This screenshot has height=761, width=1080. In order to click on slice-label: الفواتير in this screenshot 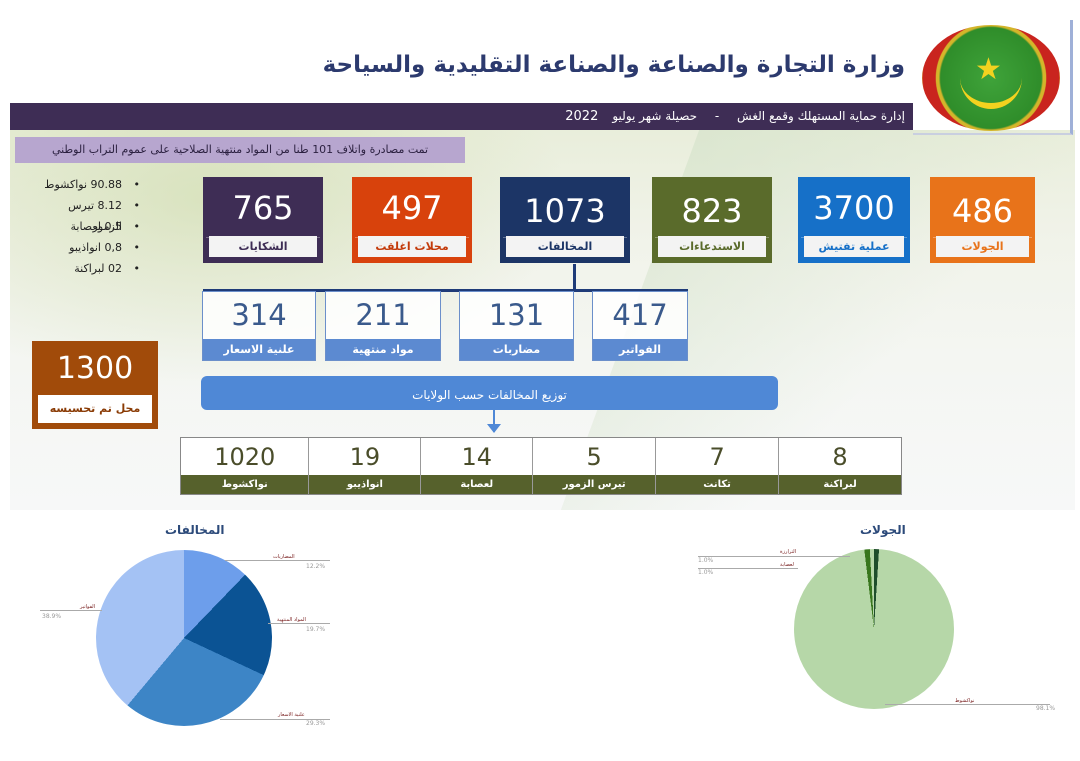, I will do `click(88, 607)`.